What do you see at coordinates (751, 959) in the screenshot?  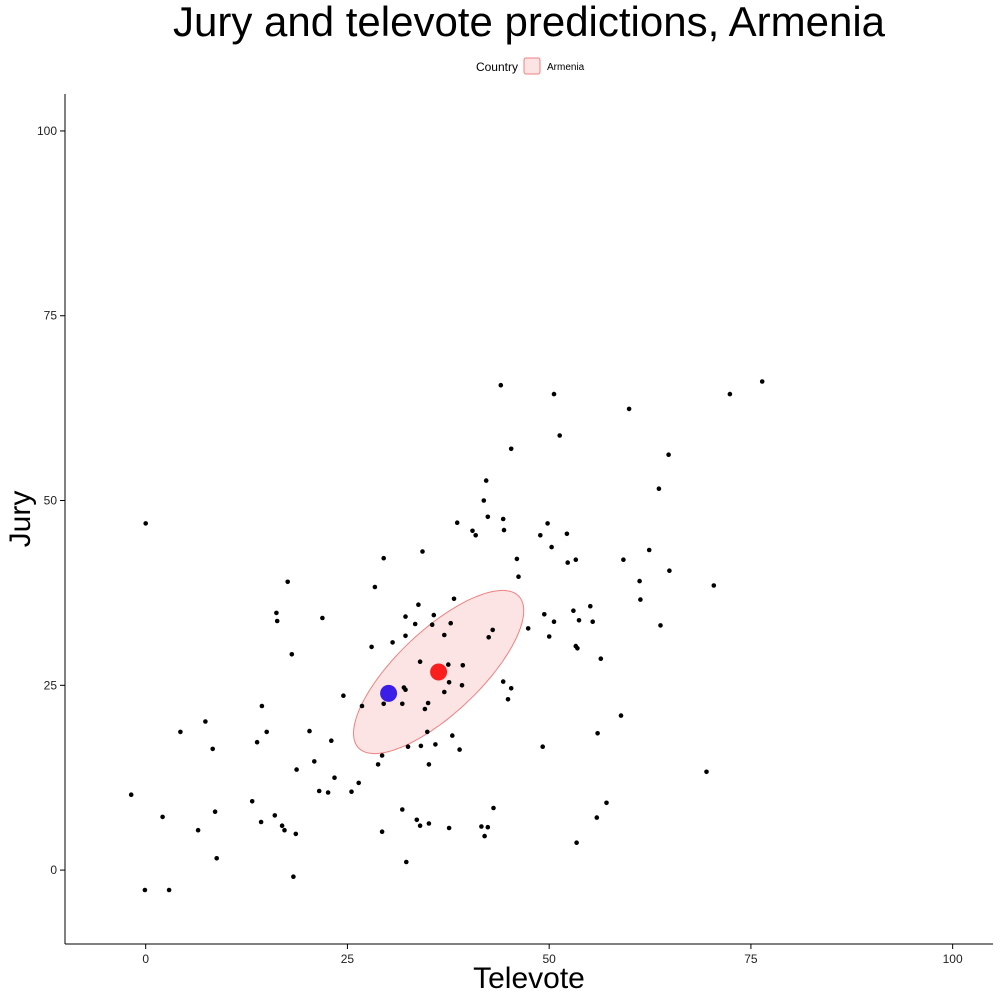 I see `x-tick-label: 75` at bounding box center [751, 959].